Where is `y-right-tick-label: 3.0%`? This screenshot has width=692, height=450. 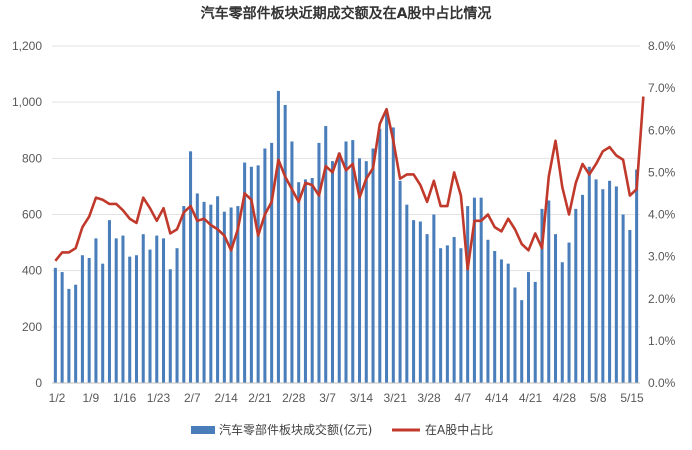 y-right-tick-label: 3.0% is located at coordinates (662, 257).